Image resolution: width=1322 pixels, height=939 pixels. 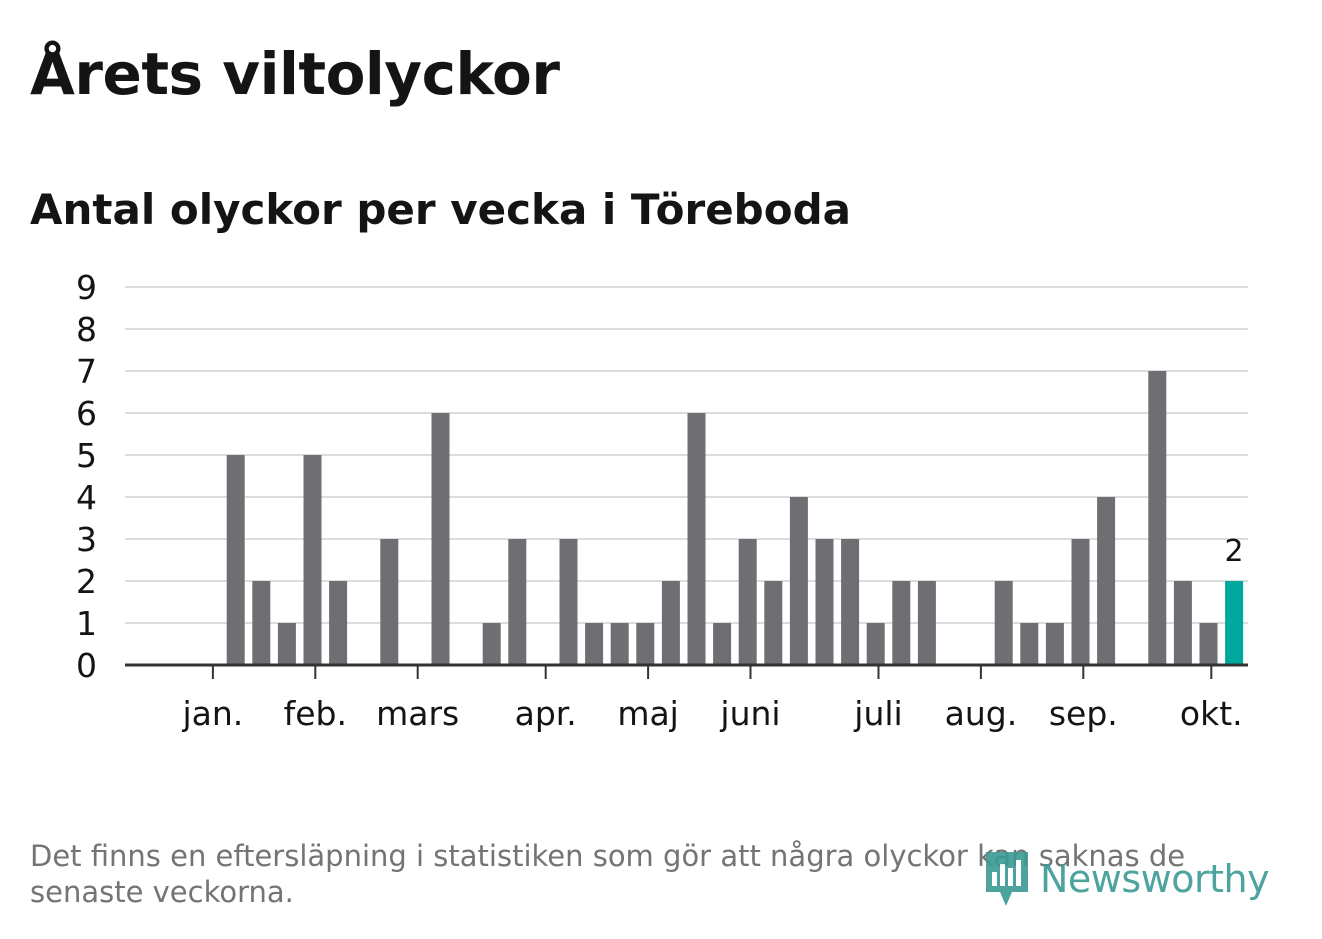 What do you see at coordinates (86, 665) in the screenshot?
I see `y-tick-label: 0` at bounding box center [86, 665].